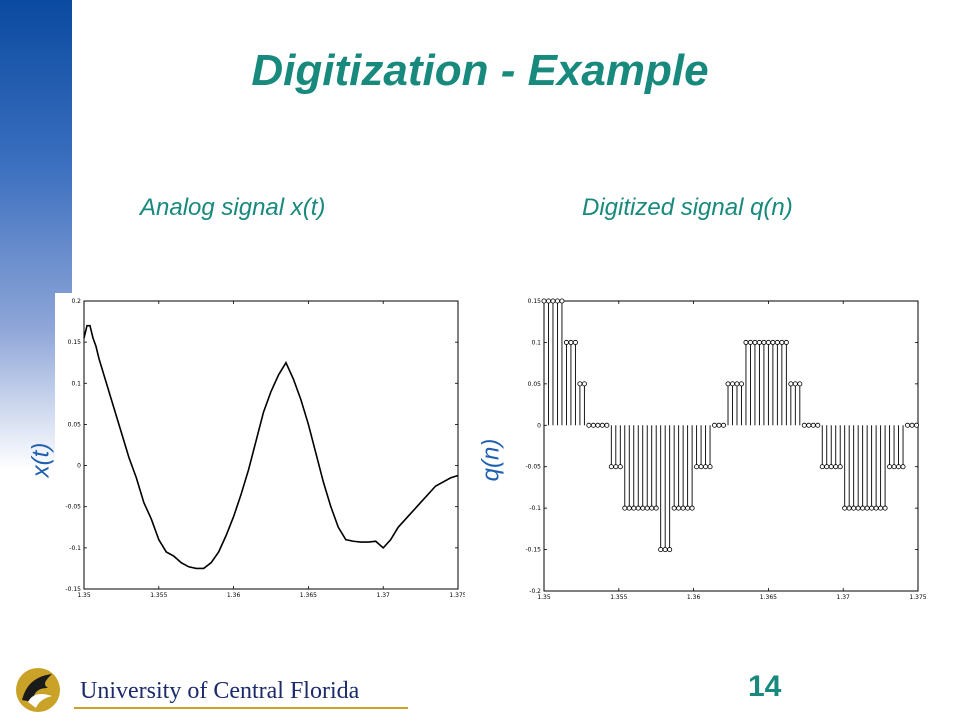 This screenshot has height=723, width=960. What do you see at coordinates (76, 301) in the screenshot?
I see `y-tick-label: 0.2` at bounding box center [76, 301].